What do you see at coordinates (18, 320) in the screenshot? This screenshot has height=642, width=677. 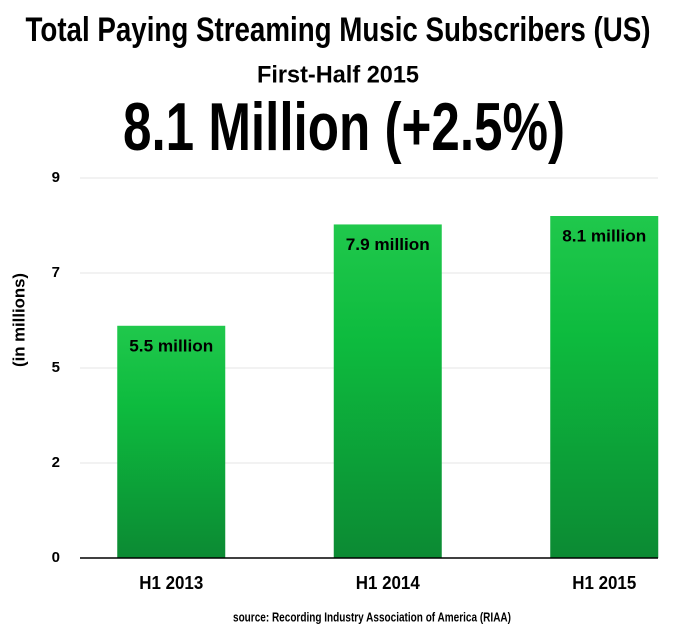 I see `y-axis-label: (in millions)` at bounding box center [18, 320].